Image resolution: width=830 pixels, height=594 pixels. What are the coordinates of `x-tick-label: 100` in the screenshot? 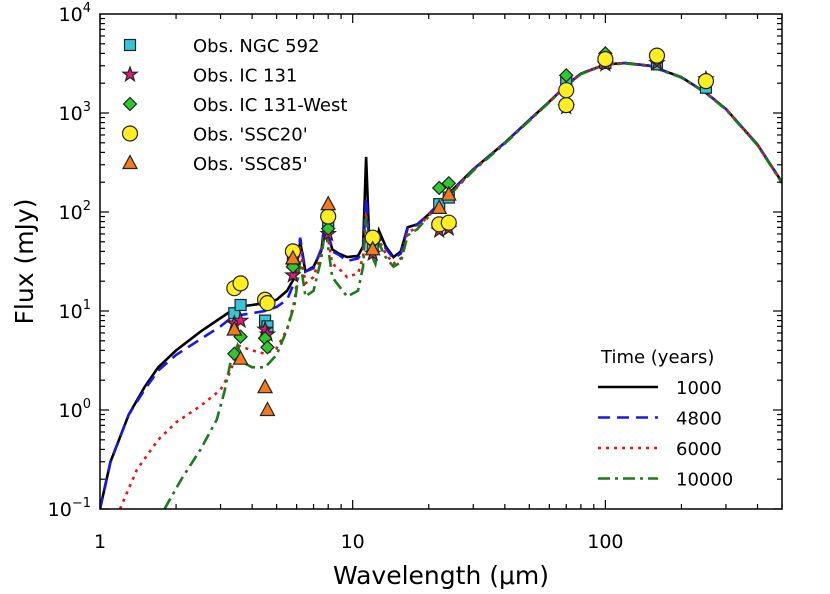 It's located at (605, 542).